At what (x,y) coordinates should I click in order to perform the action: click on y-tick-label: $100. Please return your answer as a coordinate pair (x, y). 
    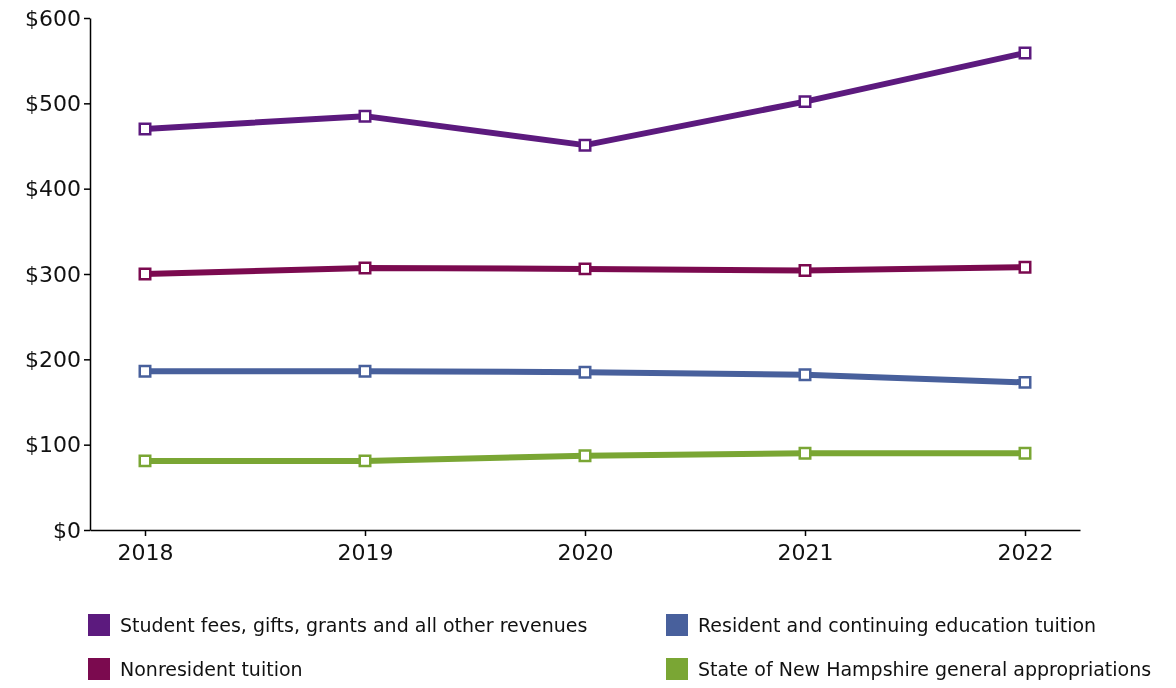
    Looking at the image, I should click on (53, 445).